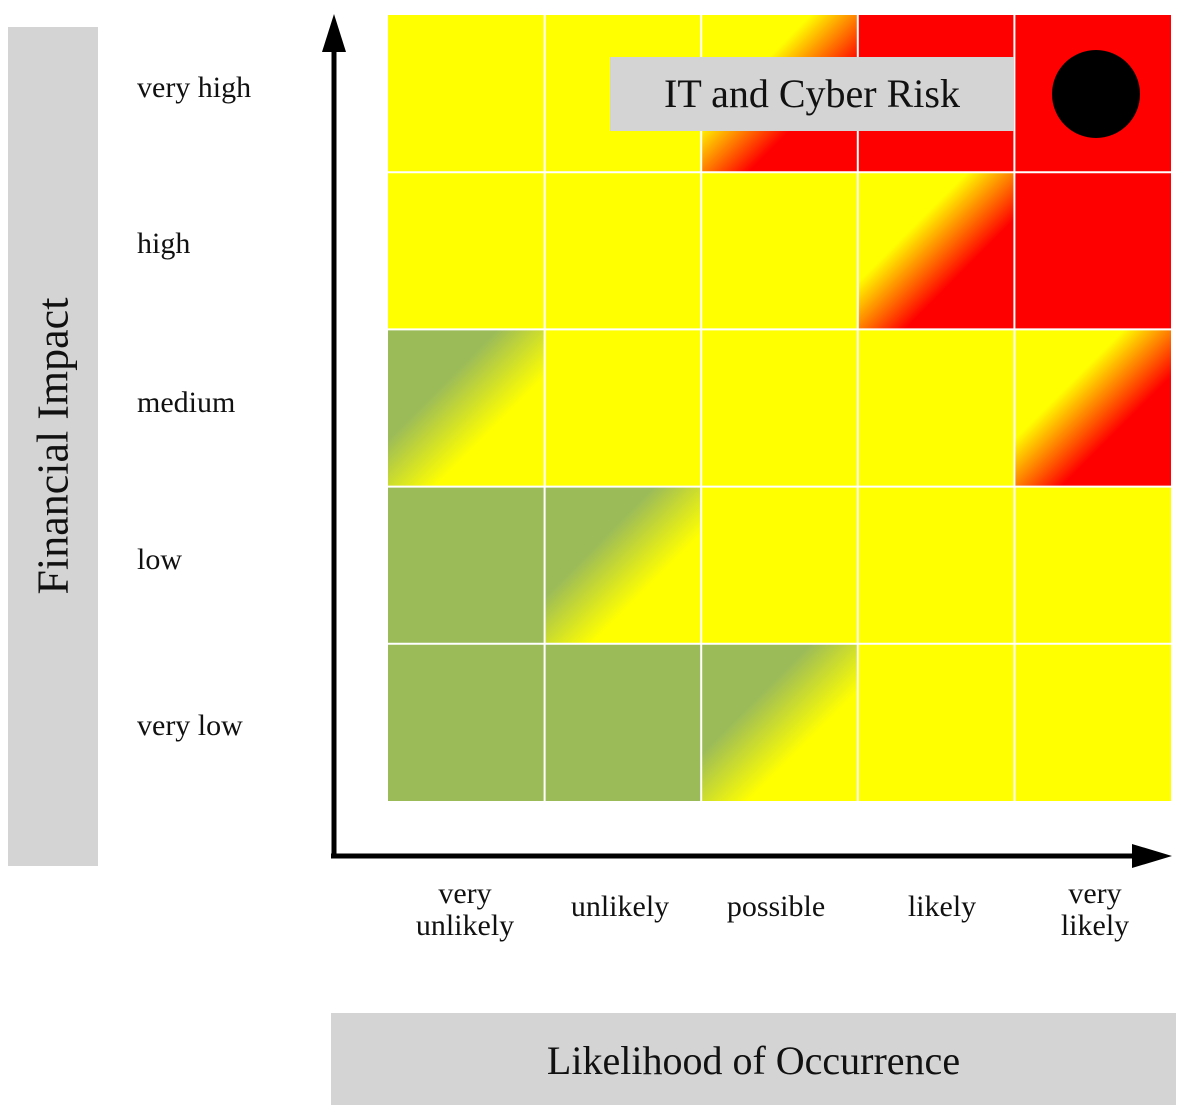  I want to click on x-tick-label-very-likely: very likely, so click(1095, 909).